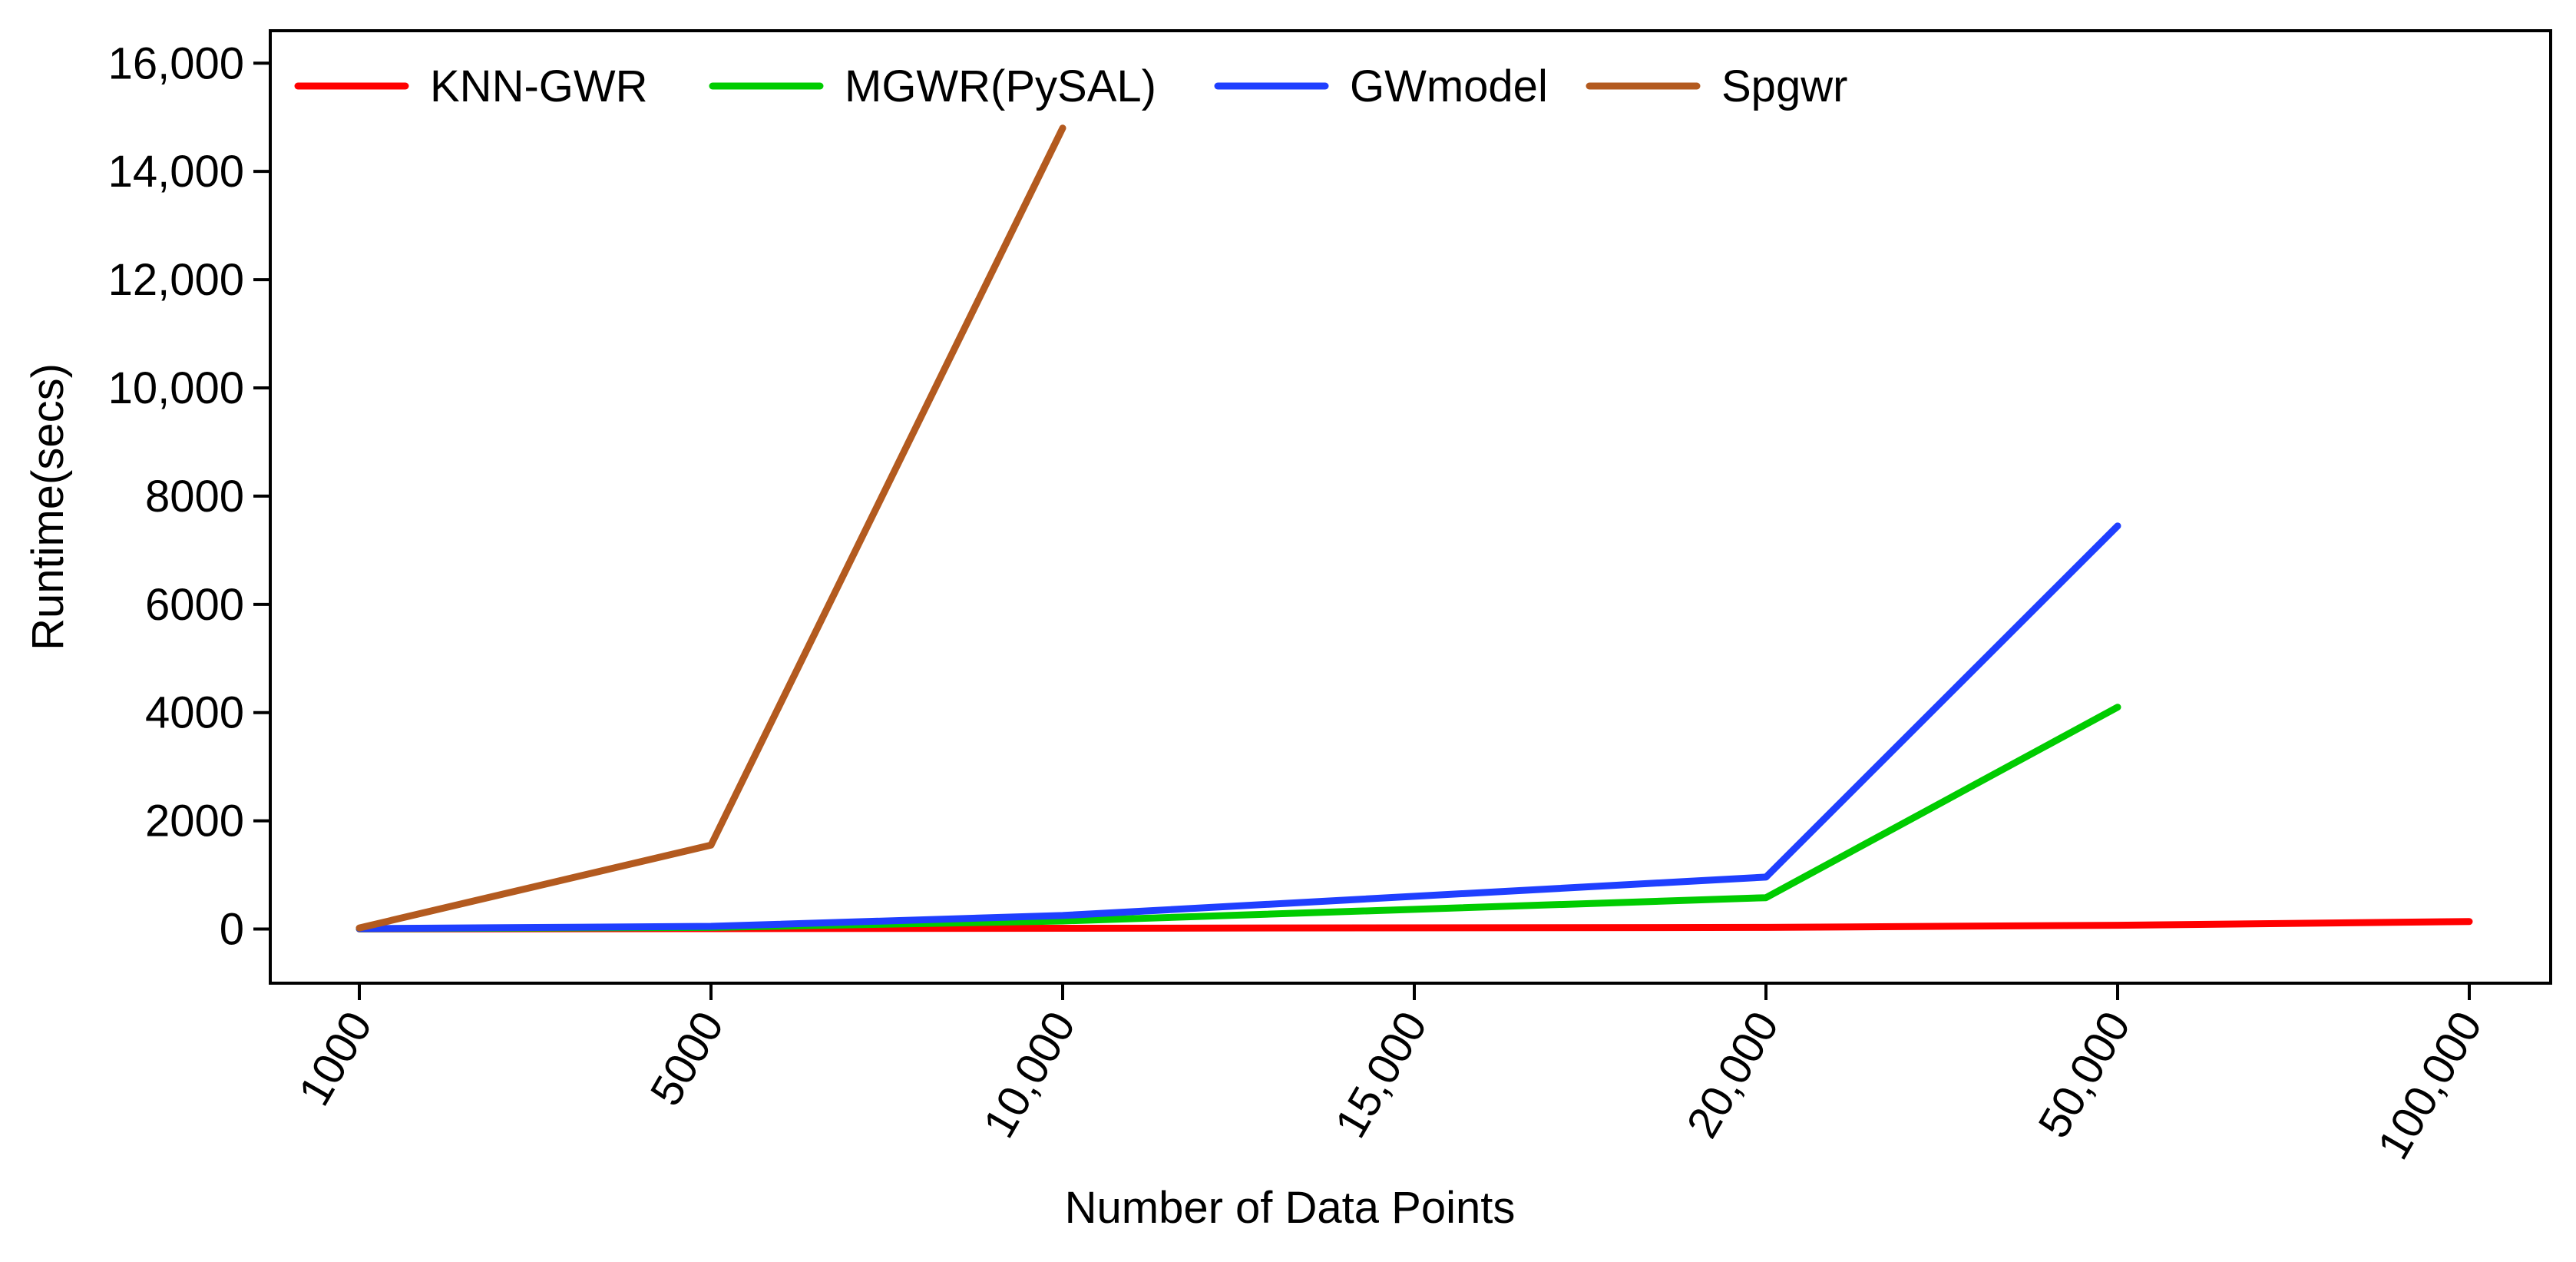 The image size is (2576, 1262). I want to click on x-tick-label: 15,000, so click(1381, 1074).